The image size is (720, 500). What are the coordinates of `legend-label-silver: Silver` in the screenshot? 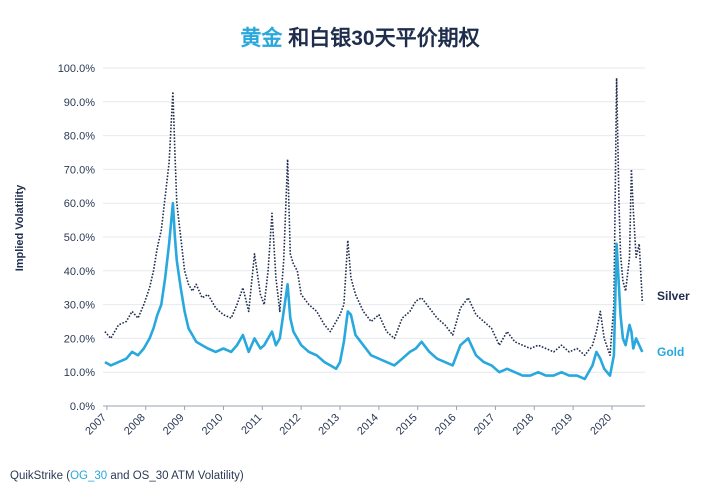 It's located at (673, 296).